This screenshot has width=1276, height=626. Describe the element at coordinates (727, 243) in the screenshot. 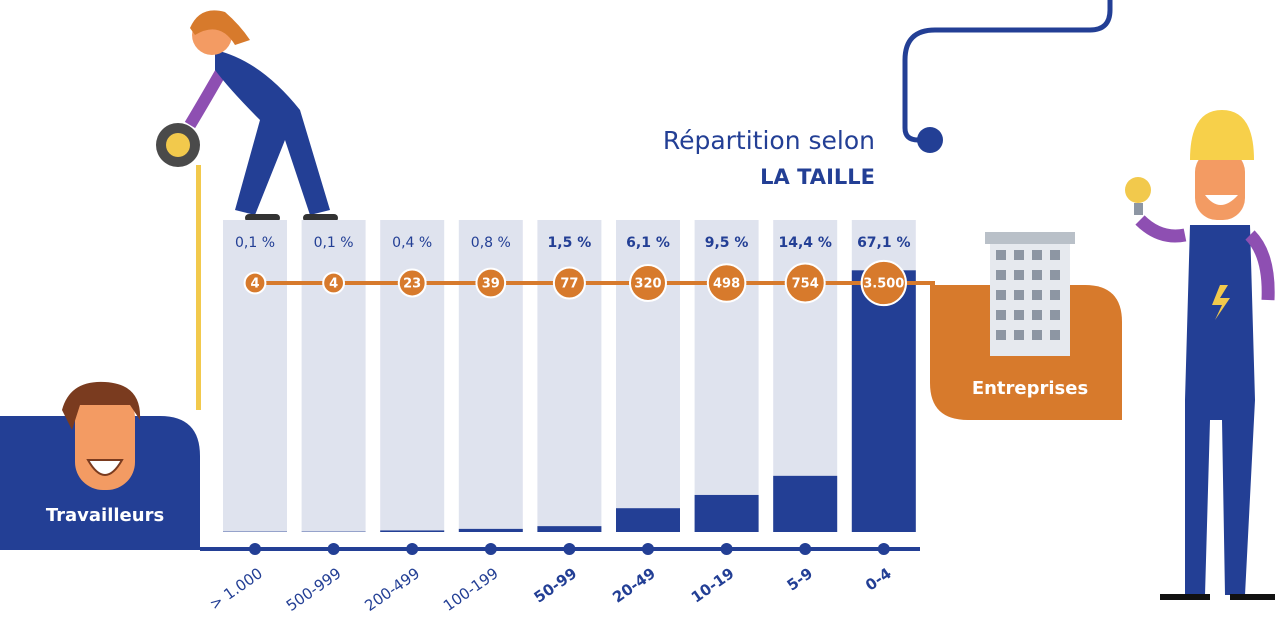

I see `value-label: 9,5 %` at that location.